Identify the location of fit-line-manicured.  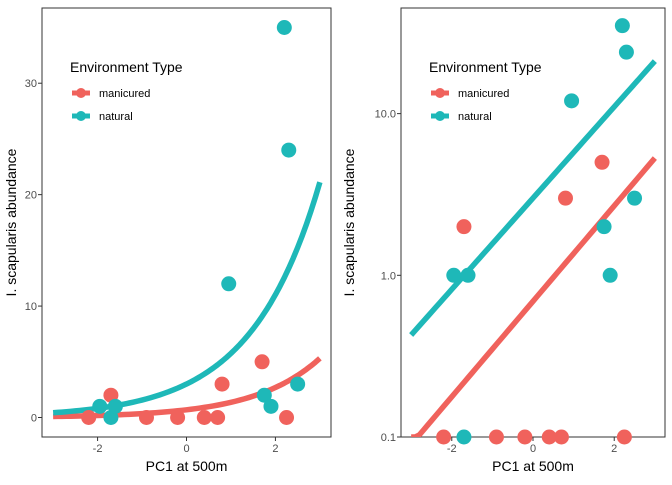
(187, 388).